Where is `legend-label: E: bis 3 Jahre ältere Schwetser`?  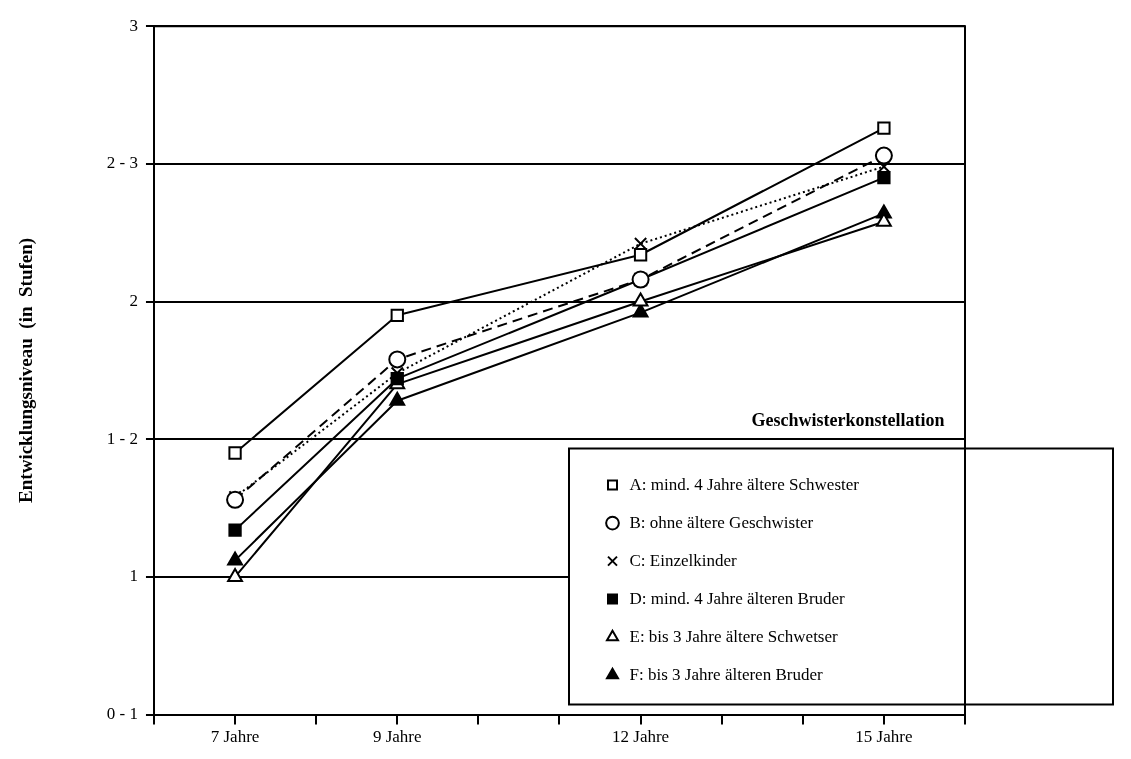
legend-label: E: bis 3 Jahre ältere Schwetser is located at coordinates (734, 636).